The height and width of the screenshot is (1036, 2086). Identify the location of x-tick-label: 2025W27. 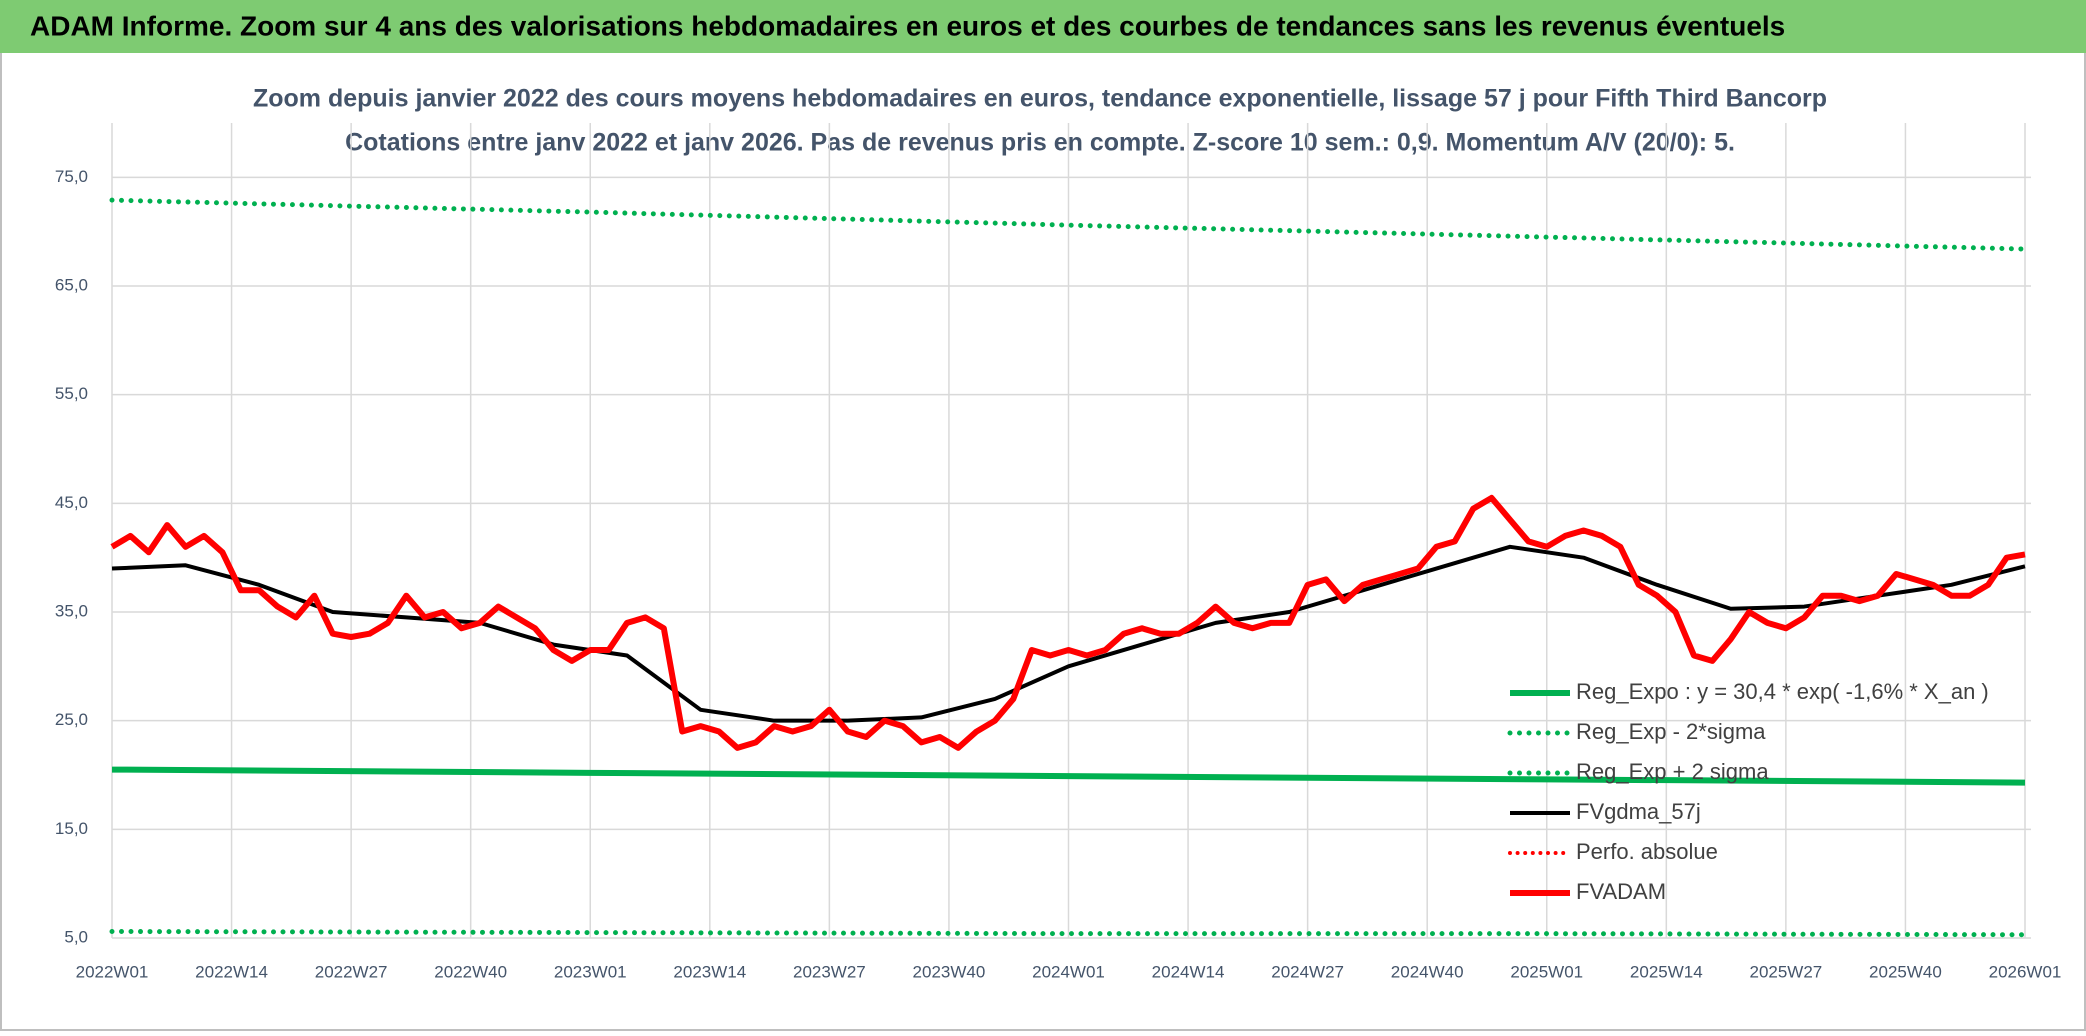
(1785, 971).